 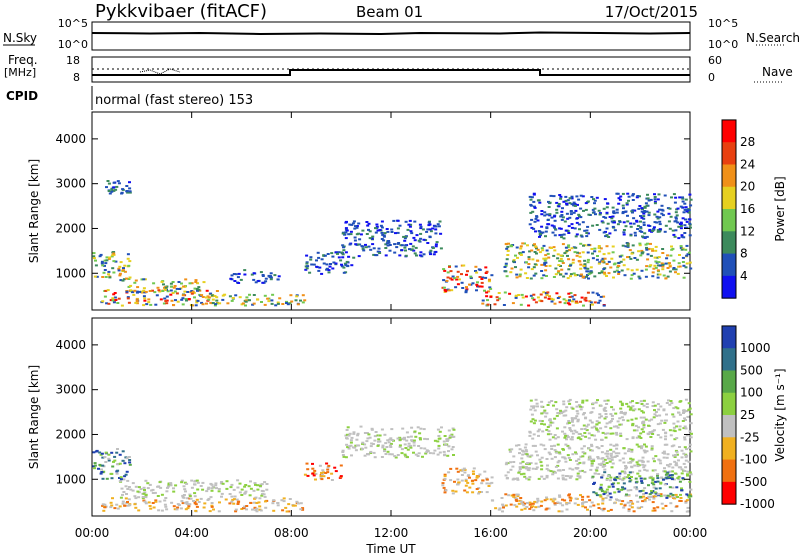 What do you see at coordinates (390, 548) in the screenshot?
I see `time-axis-label: Time UT` at bounding box center [390, 548].